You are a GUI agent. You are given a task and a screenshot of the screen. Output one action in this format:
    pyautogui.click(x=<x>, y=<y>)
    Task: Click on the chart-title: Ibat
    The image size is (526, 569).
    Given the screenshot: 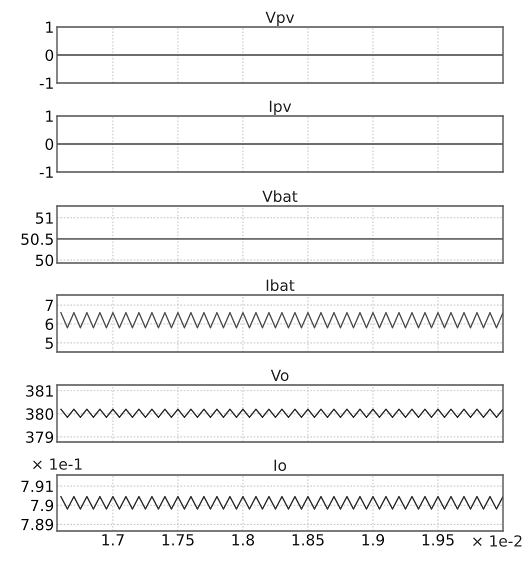 What is the action you would take?
    pyautogui.click(x=280, y=285)
    